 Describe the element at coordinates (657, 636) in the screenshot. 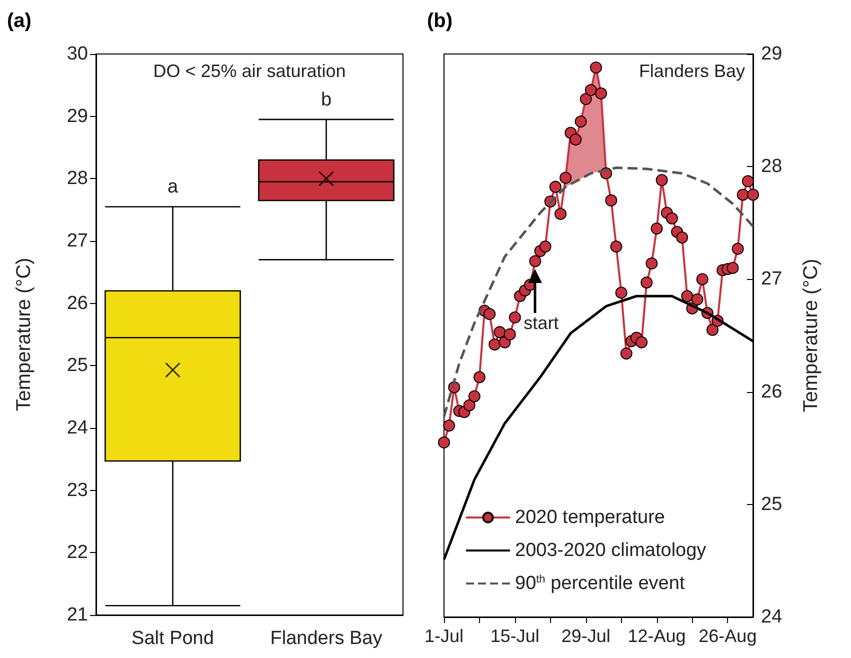

I see `x-tick-label: 12-Aug` at that location.